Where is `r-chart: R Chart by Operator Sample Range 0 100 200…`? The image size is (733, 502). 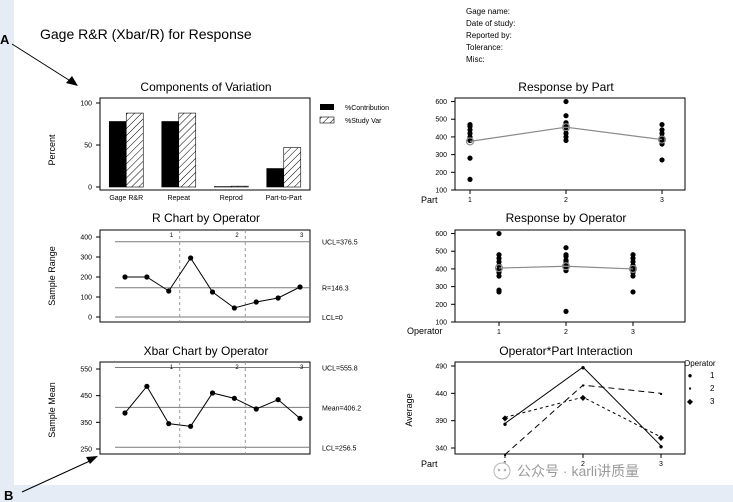
r-chart: R Chart by Operator Sample Range 0 100 200… is located at coordinates (202, 267).